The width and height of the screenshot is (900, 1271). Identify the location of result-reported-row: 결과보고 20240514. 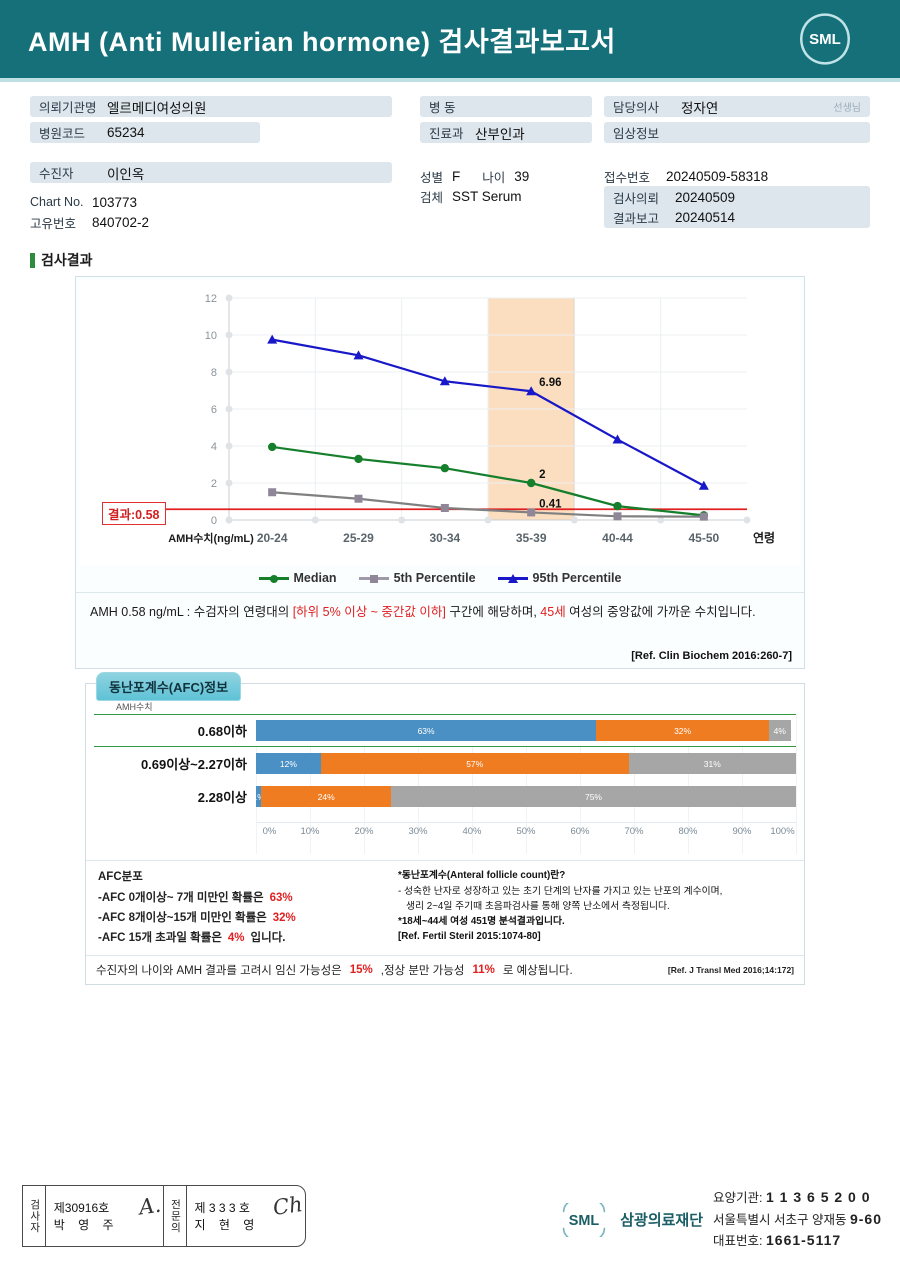
(737, 217).